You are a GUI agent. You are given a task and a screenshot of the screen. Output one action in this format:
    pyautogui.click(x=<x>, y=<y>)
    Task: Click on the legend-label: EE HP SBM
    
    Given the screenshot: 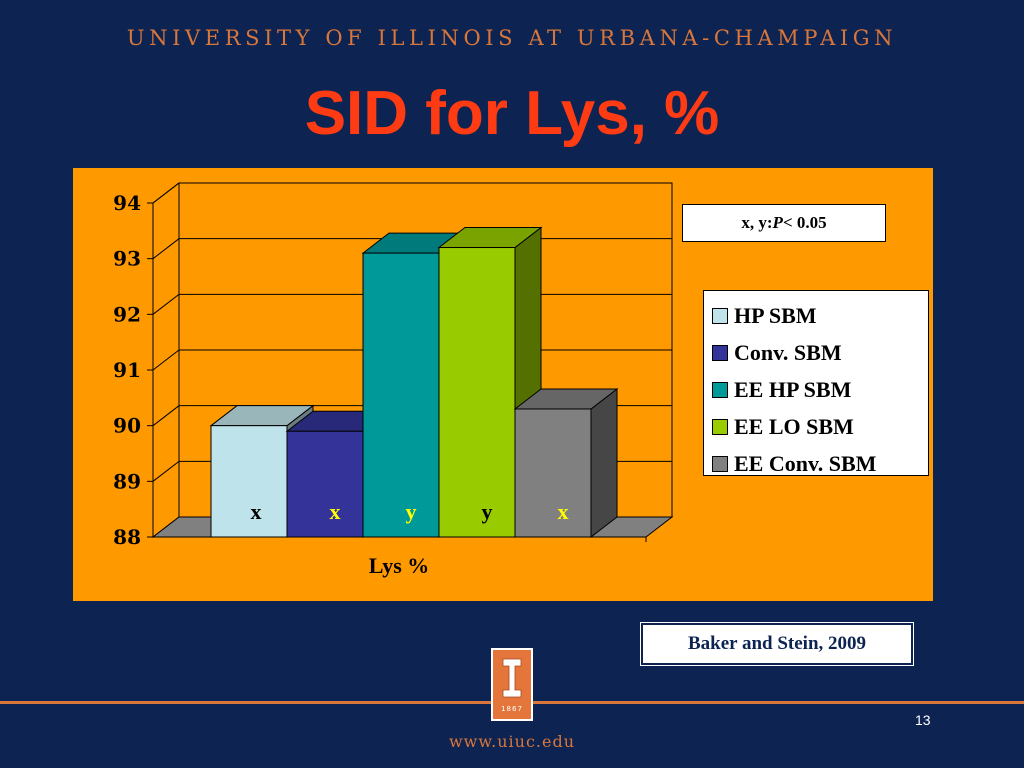 What is the action you would take?
    pyautogui.click(x=793, y=389)
    